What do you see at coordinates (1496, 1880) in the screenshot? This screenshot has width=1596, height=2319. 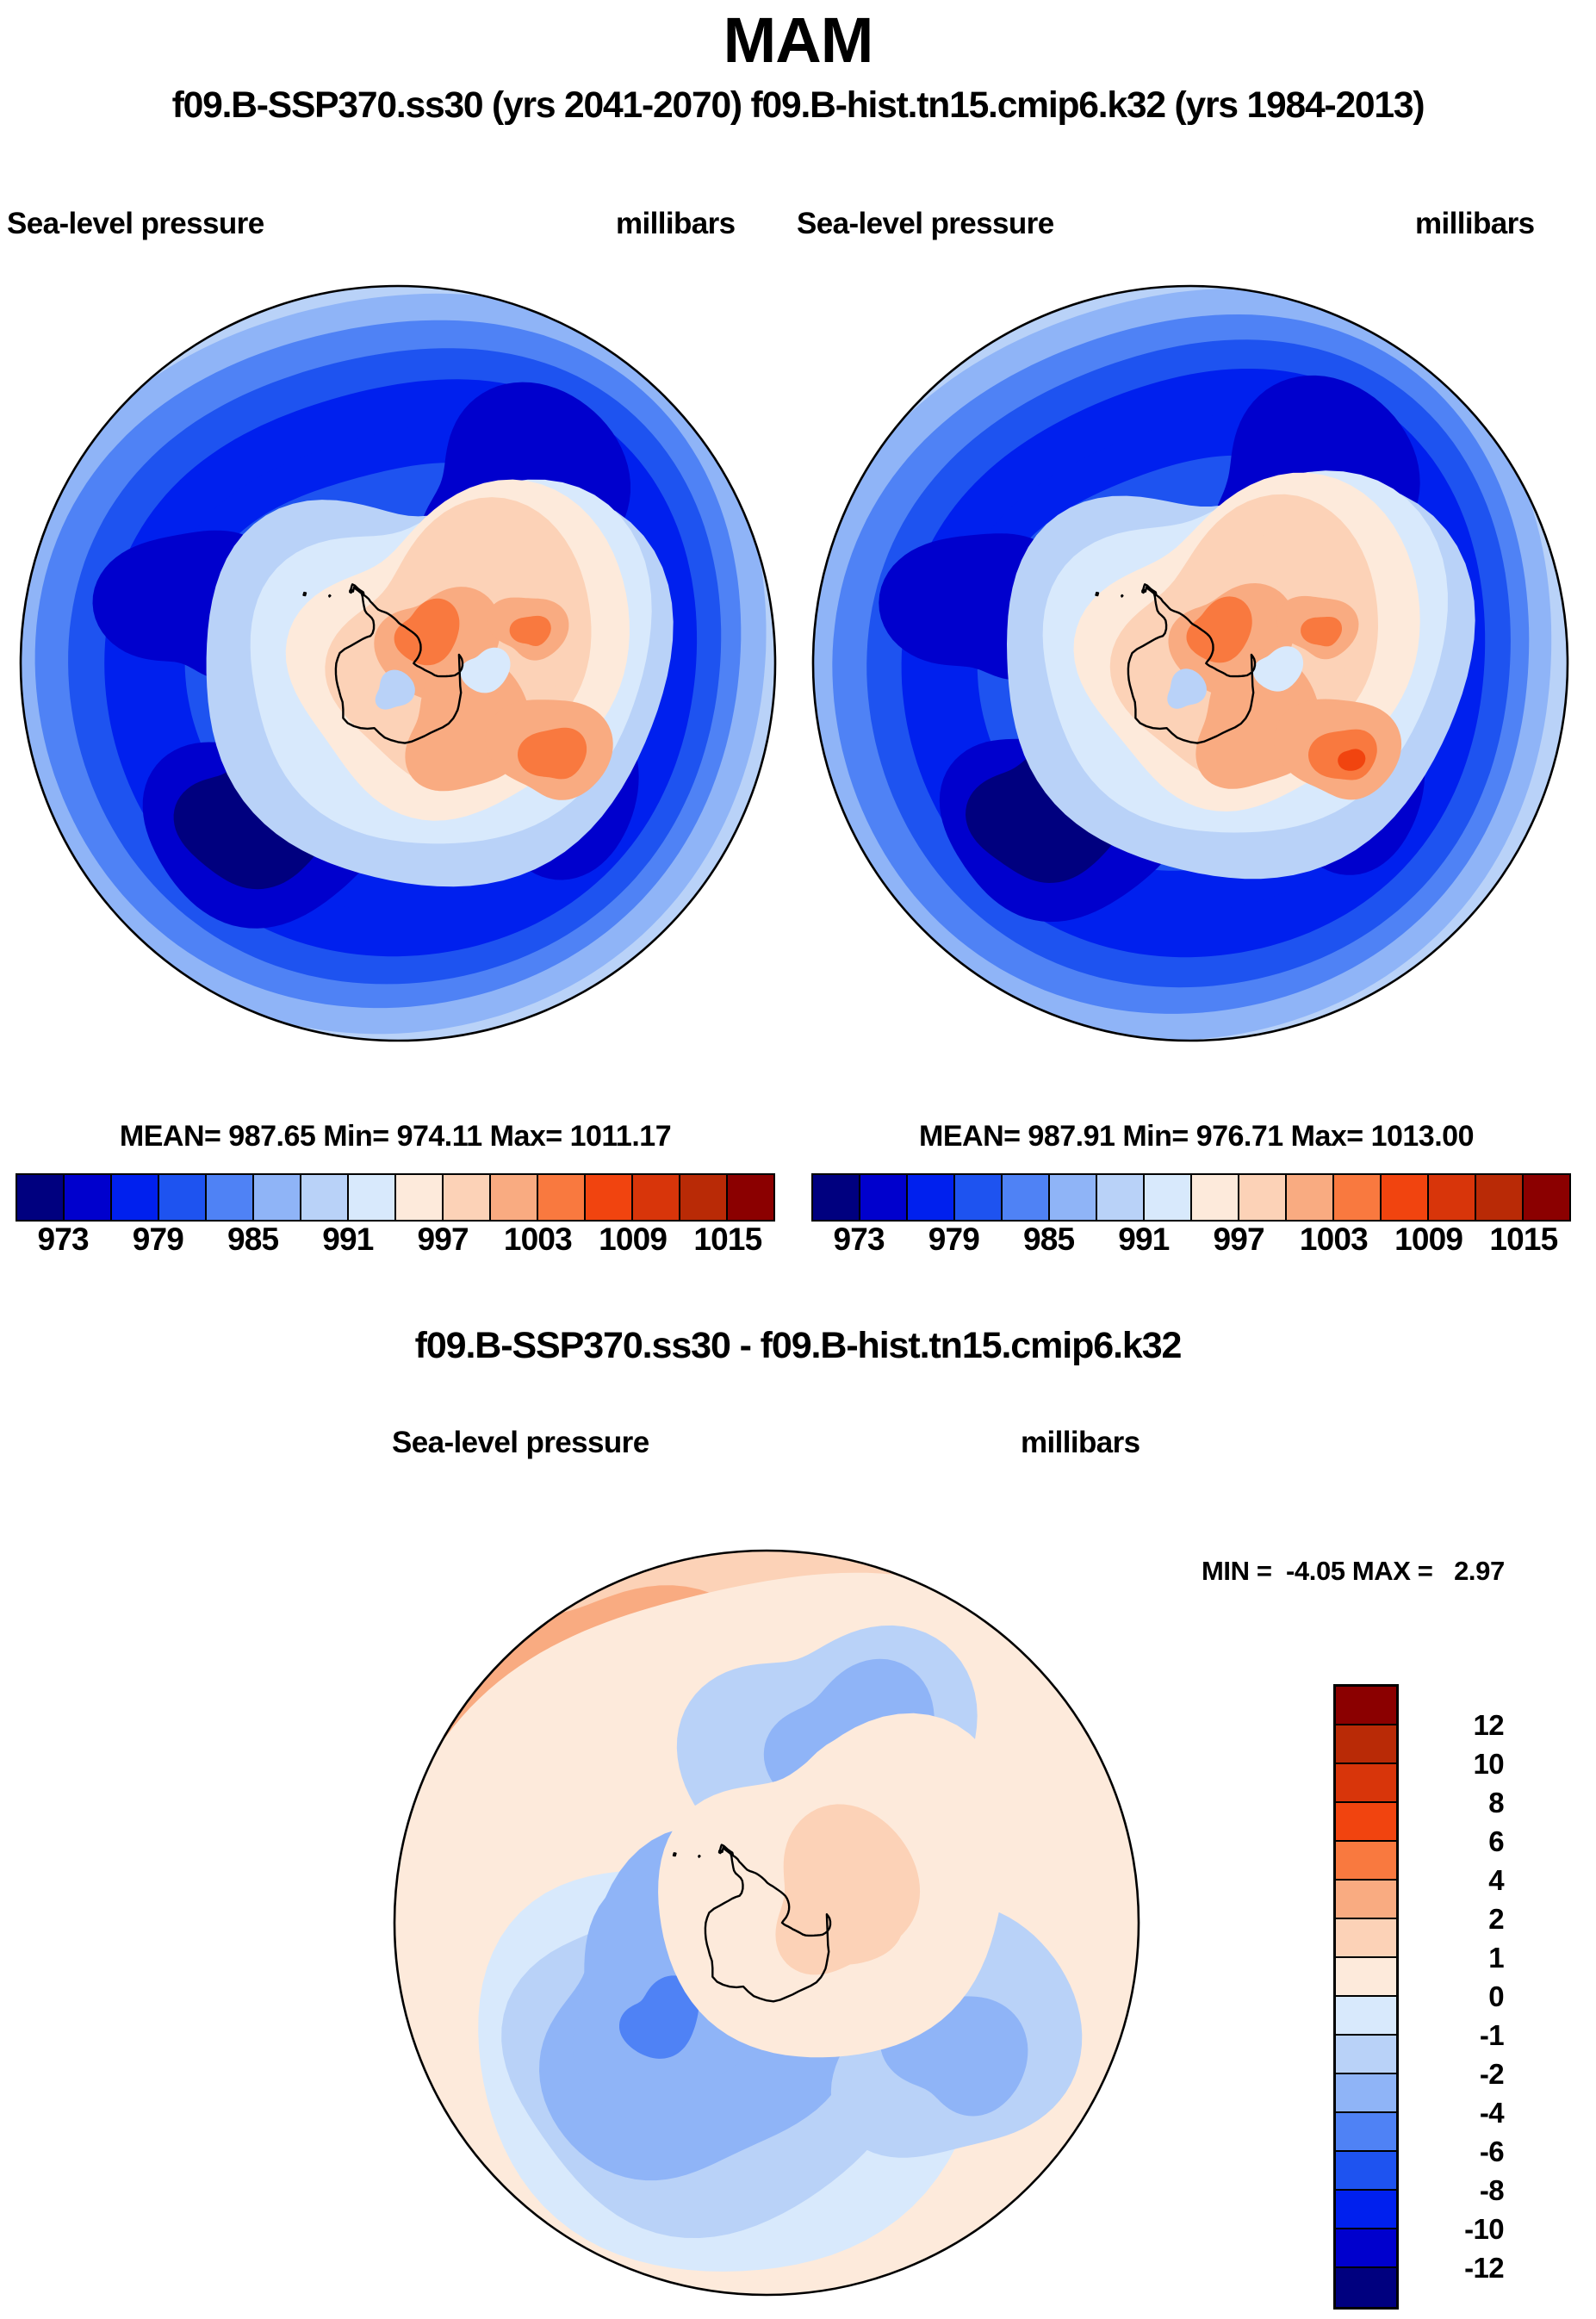 I see `colorbar-tick-label: 4` at bounding box center [1496, 1880].